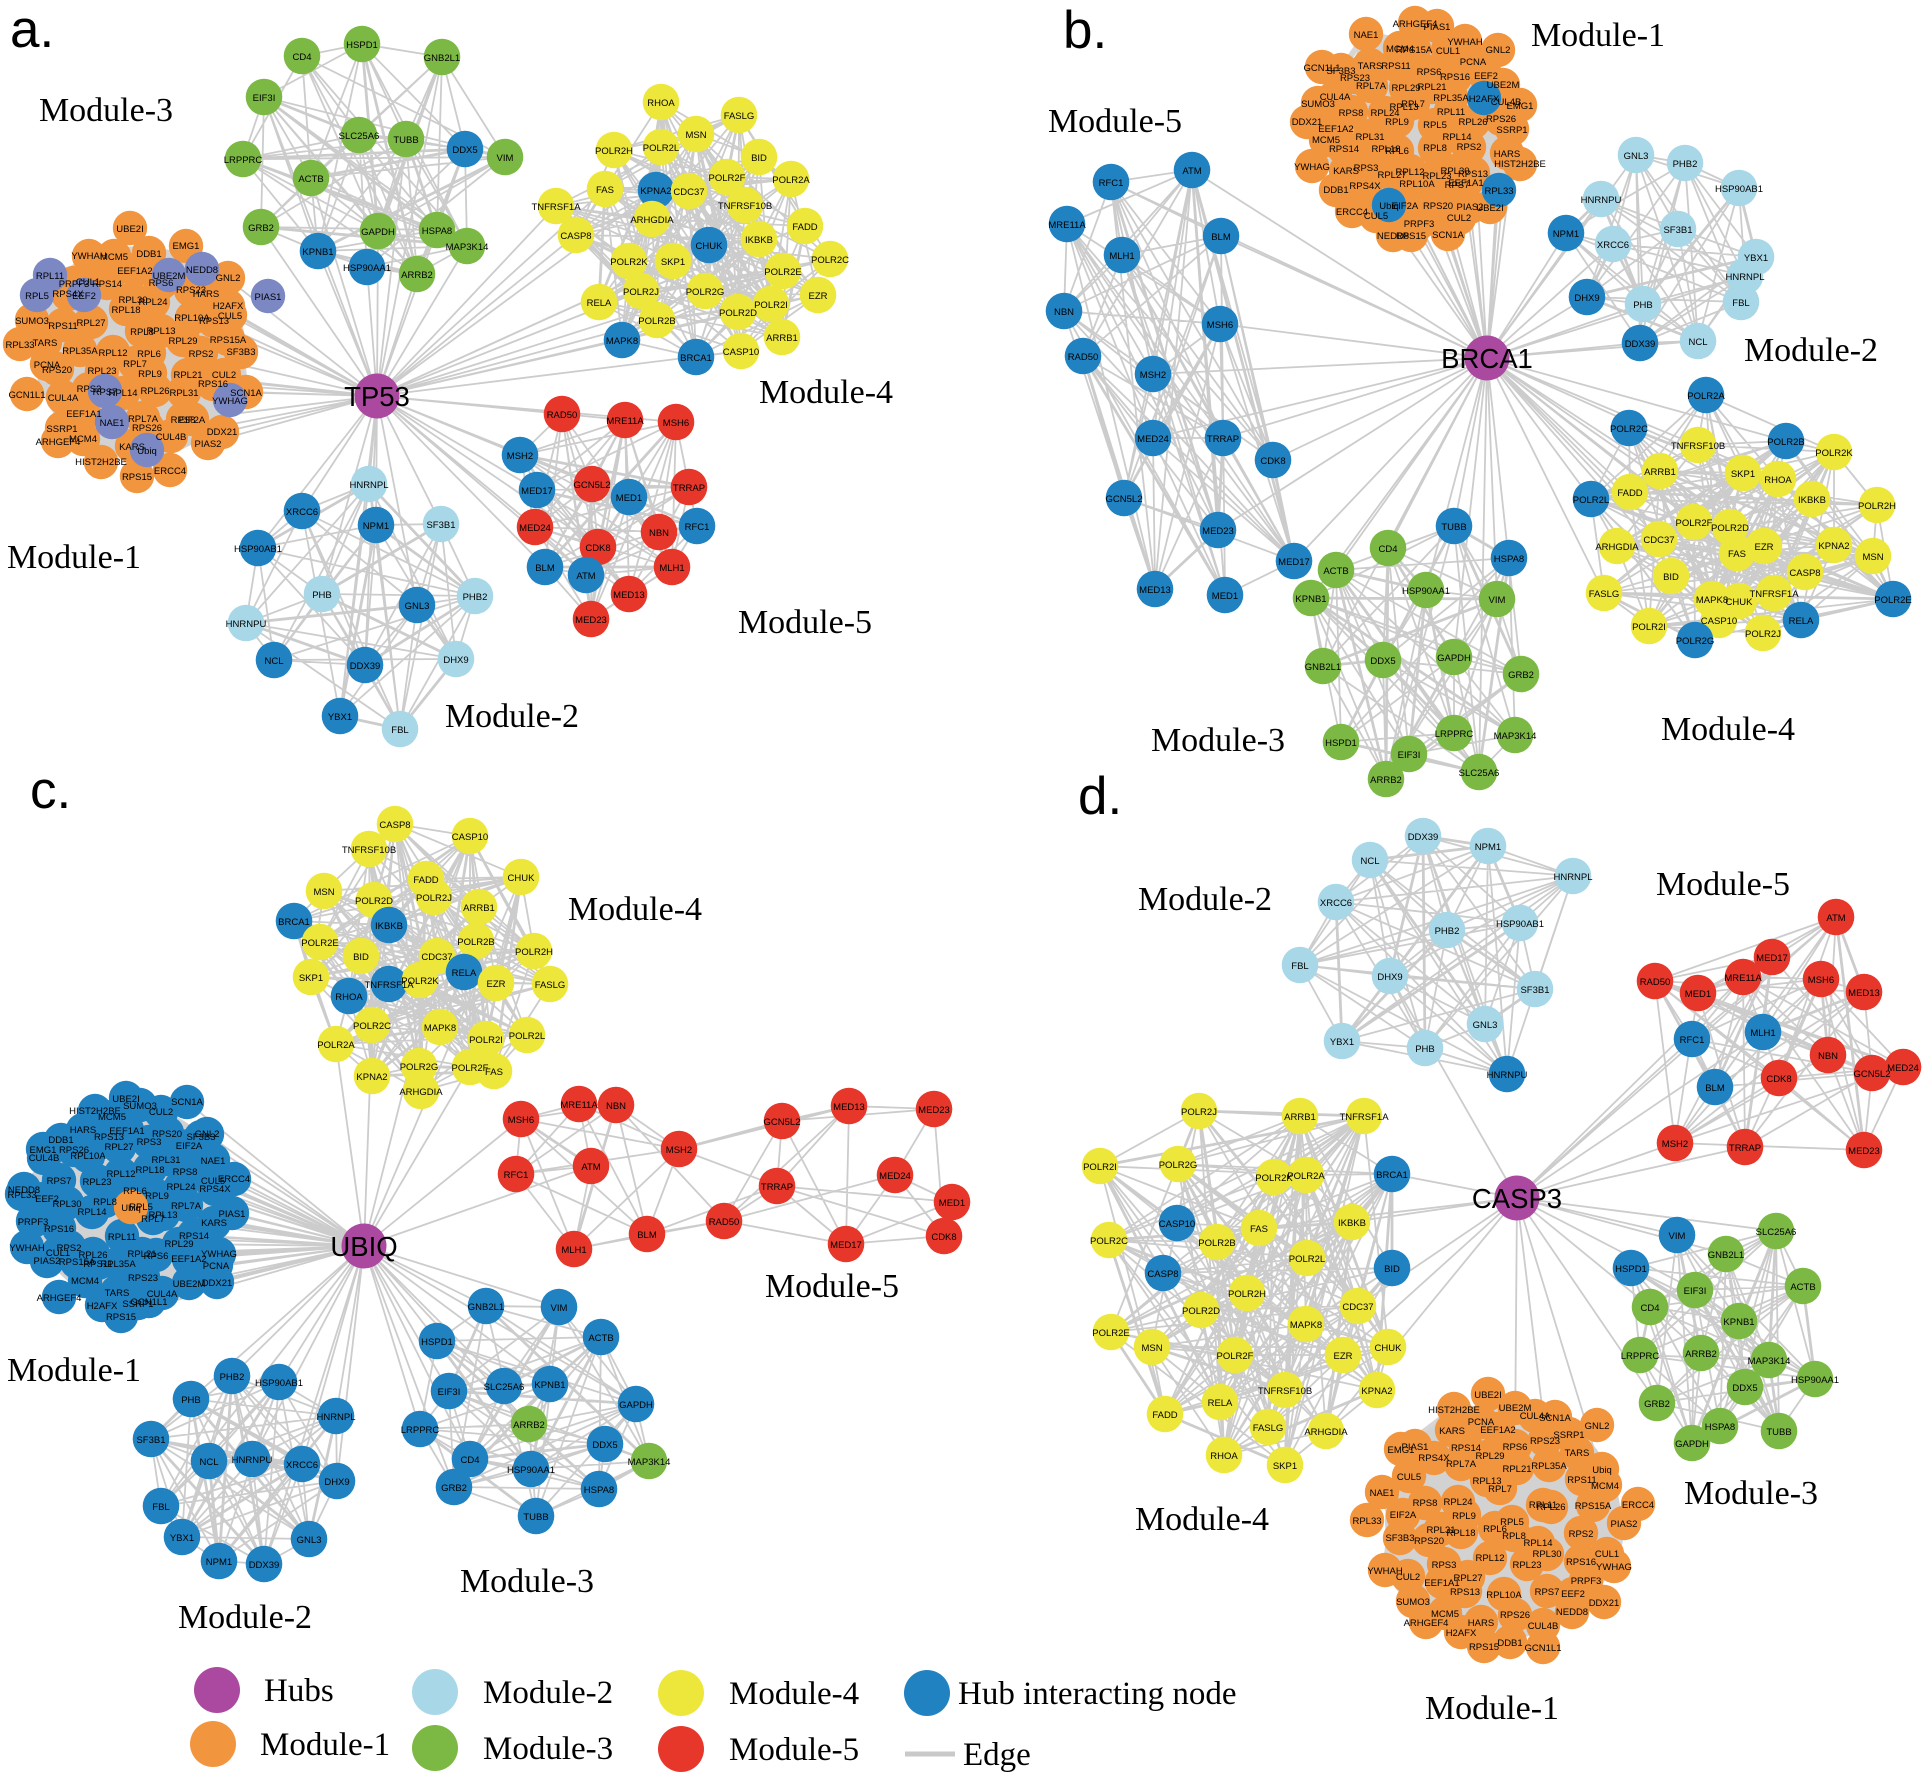  I want to click on svg-text: TRRAP, so click(1223, 439).